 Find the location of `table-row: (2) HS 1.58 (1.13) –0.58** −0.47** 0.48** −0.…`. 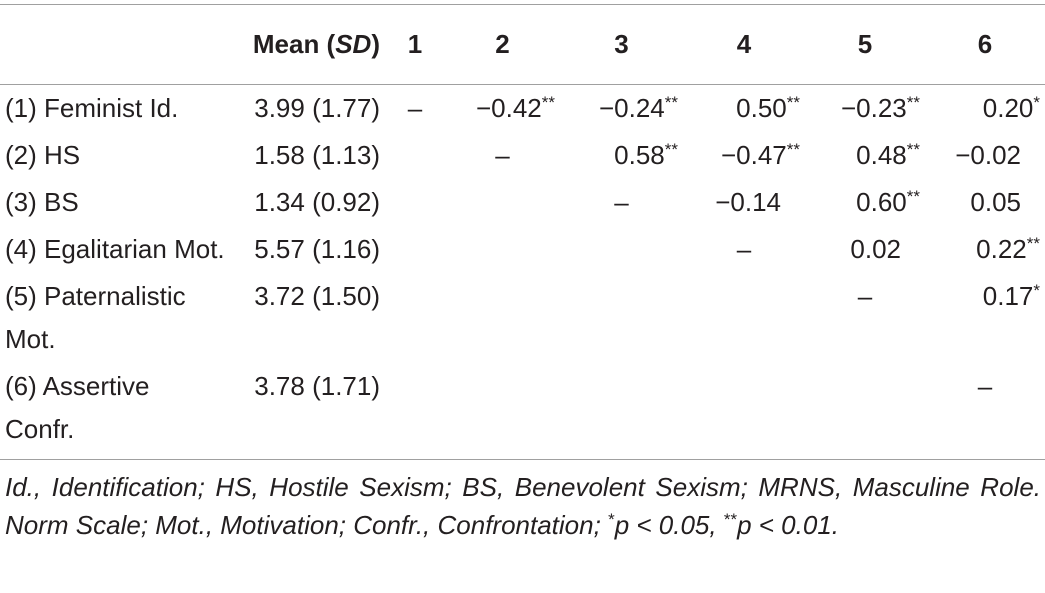

table-row: (2) HS 1.58 (1.13) –0.58** −0.47** 0.48** −0.… is located at coordinates (522, 155).